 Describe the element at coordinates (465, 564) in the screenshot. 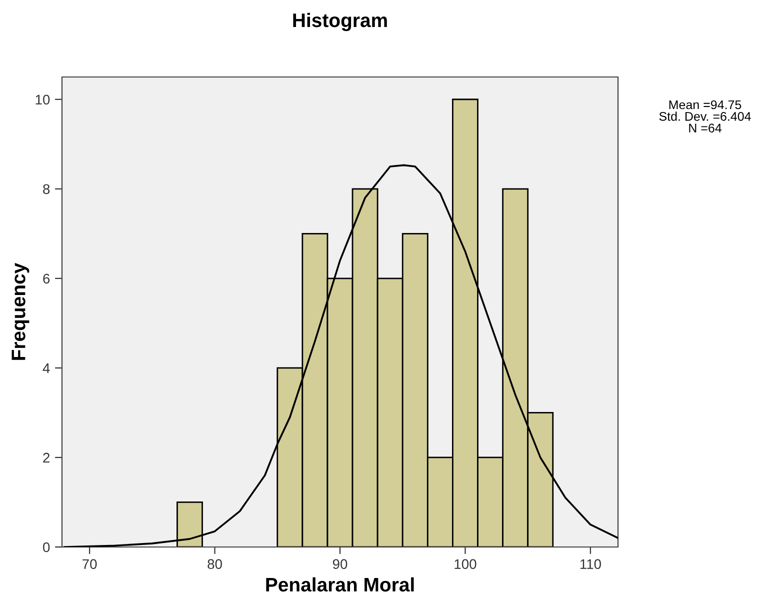

I see `x-tick-label: 100` at that location.